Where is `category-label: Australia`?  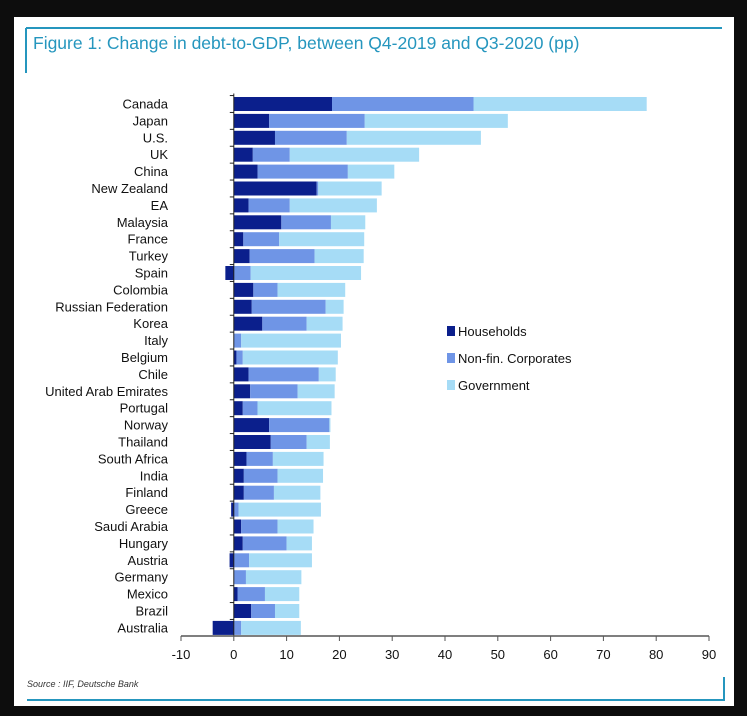 category-label: Australia is located at coordinates (142, 627).